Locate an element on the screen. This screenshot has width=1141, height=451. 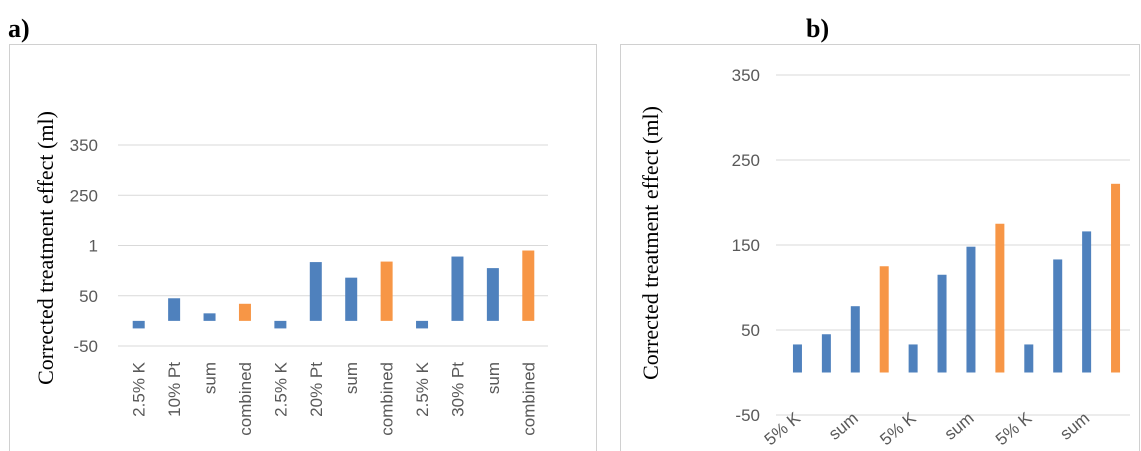
x-tick-label: 10% Pt is located at coordinates (174, 389).